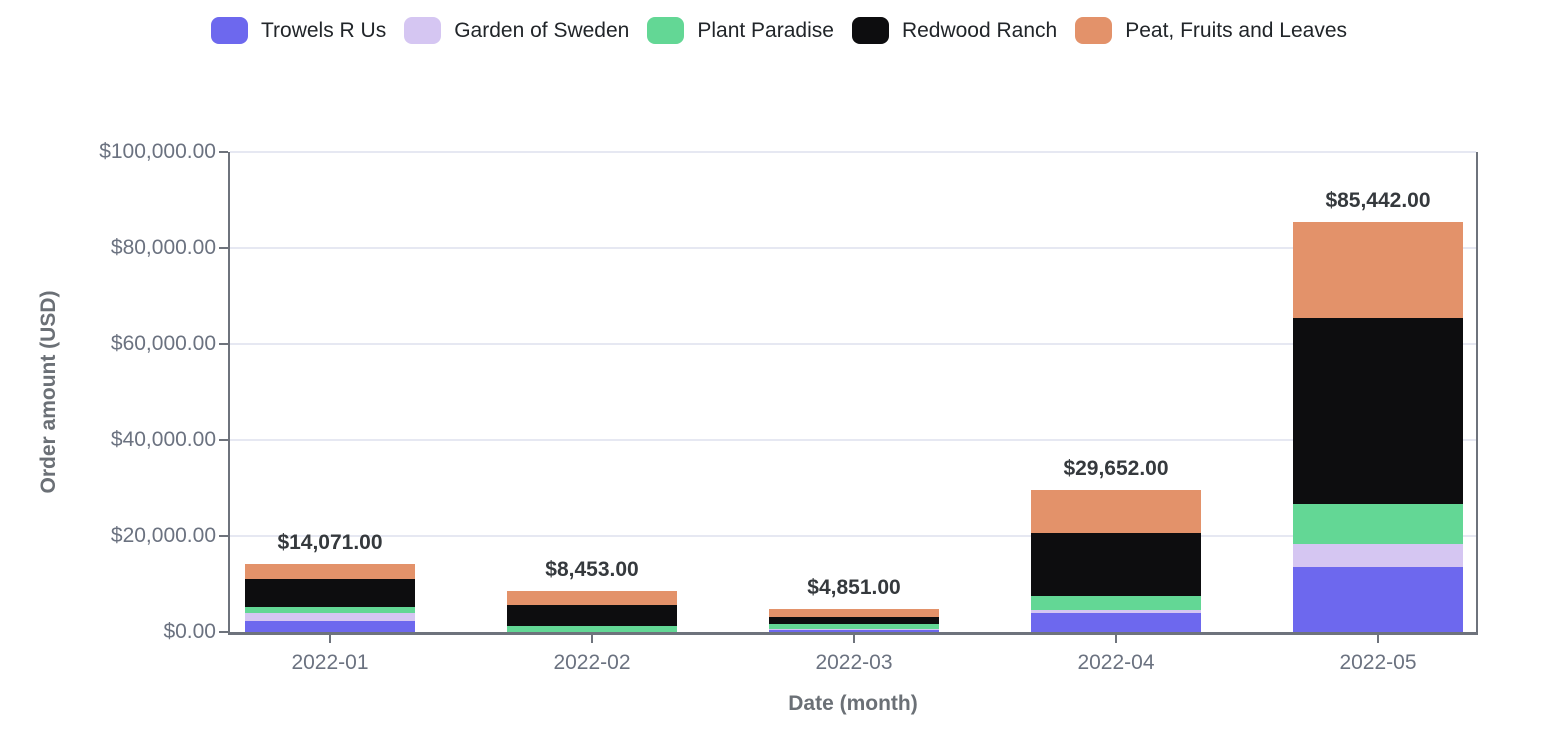 The height and width of the screenshot is (740, 1558). What do you see at coordinates (542, 30) in the screenshot?
I see `legend-item-label: Garden of Sweden` at bounding box center [542, 30].